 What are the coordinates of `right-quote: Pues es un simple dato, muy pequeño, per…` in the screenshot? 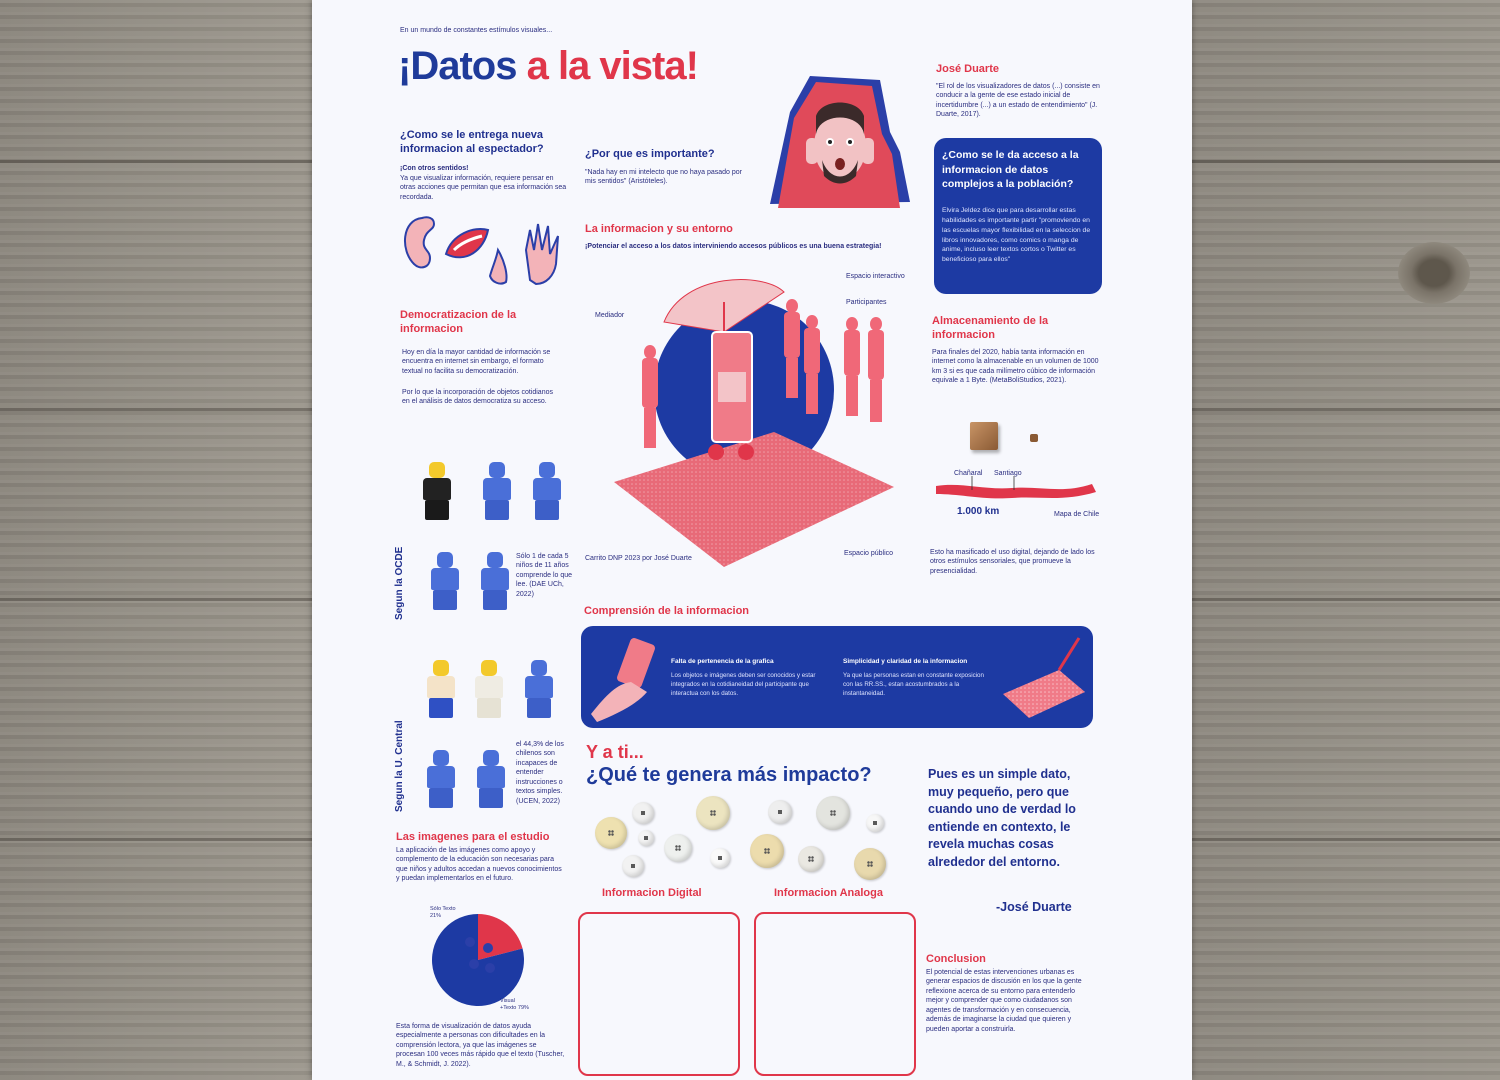 It's located at (1002, 818).